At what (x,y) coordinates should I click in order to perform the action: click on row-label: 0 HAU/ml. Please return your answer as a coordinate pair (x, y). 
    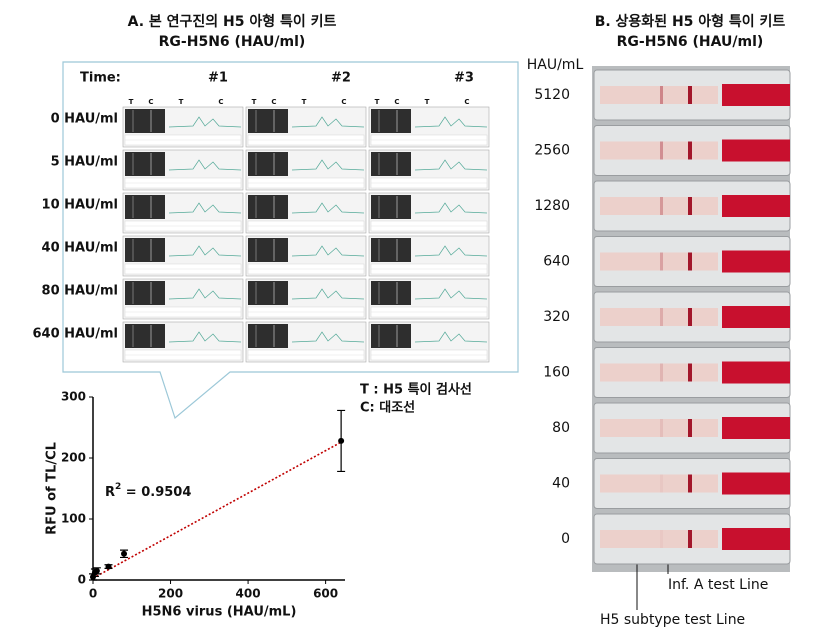
    Looking at the image, I should click on (84, 119).